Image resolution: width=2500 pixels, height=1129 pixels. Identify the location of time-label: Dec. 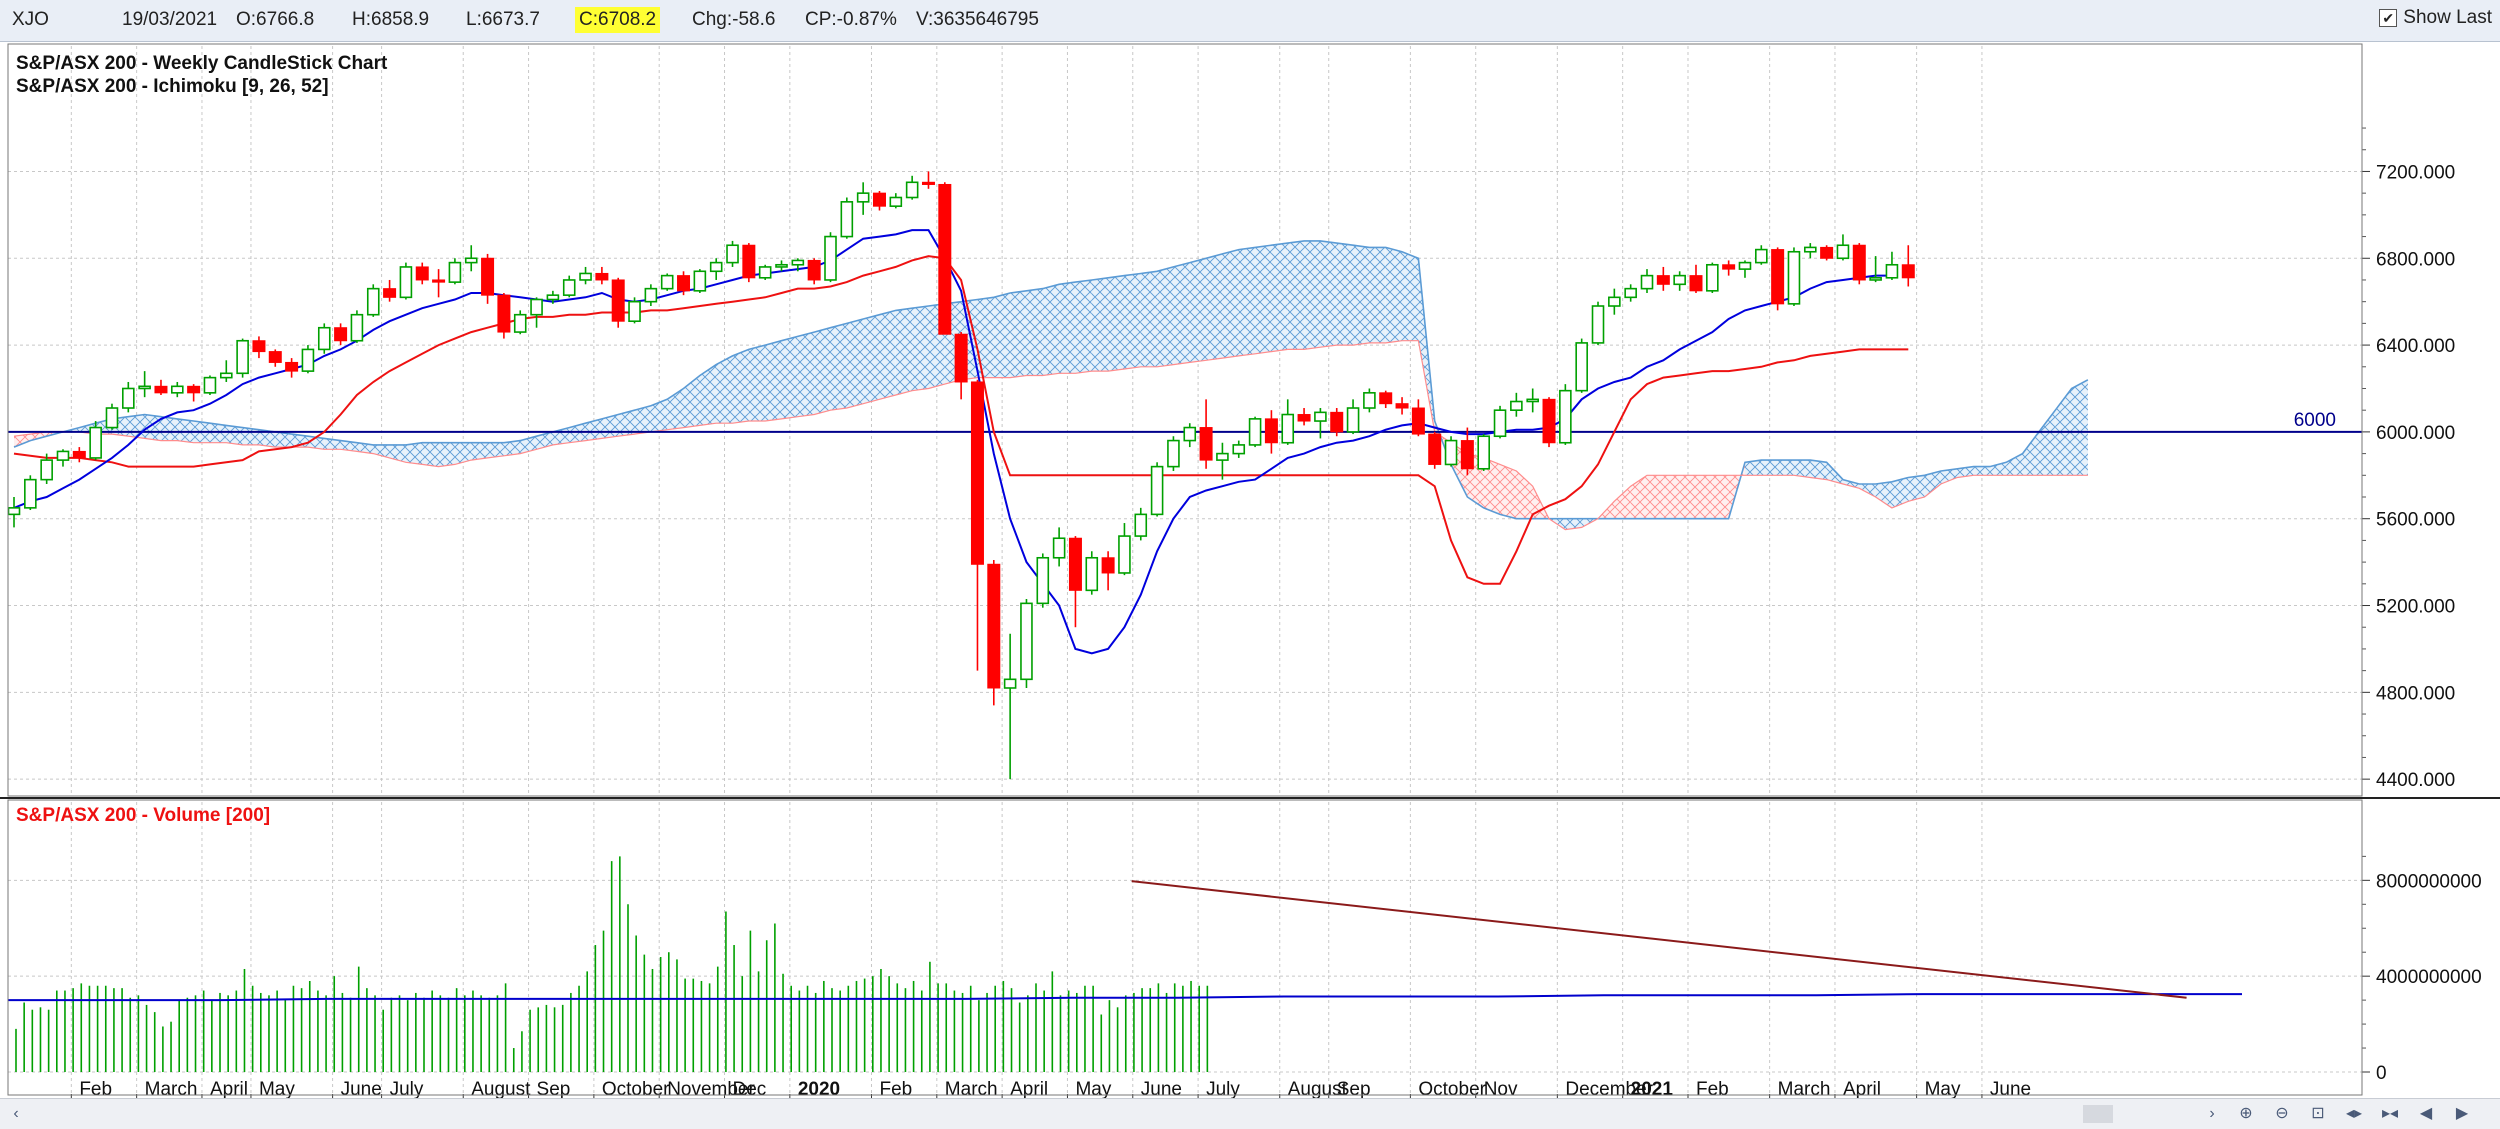
(750, 1088).